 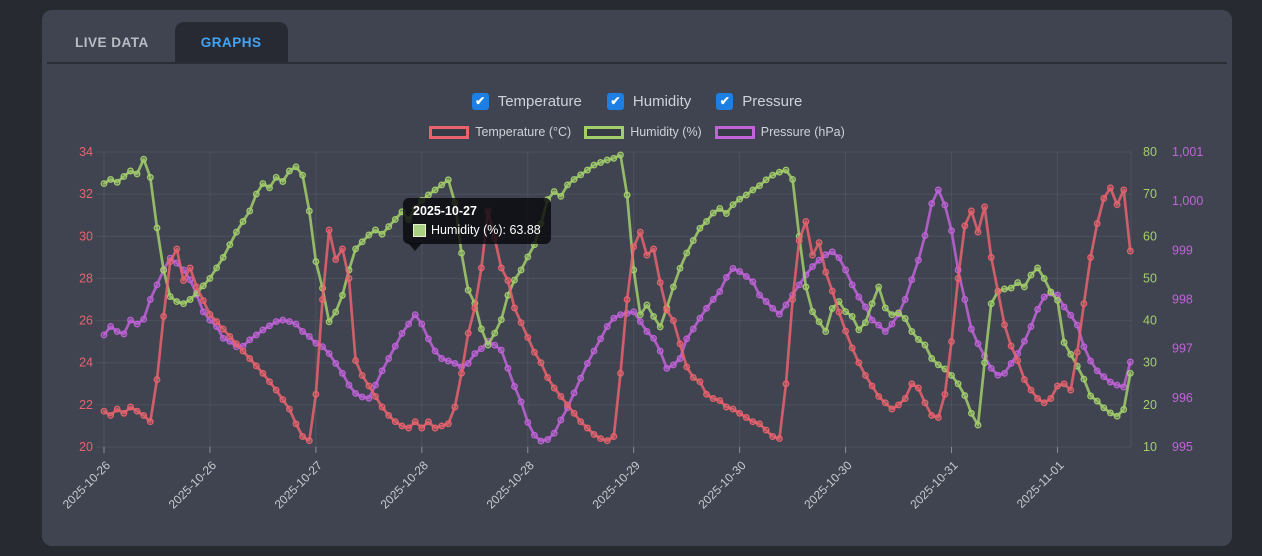 I want to click on toggle-temperature: ✔ Temperature, so click(x=526, y=101).